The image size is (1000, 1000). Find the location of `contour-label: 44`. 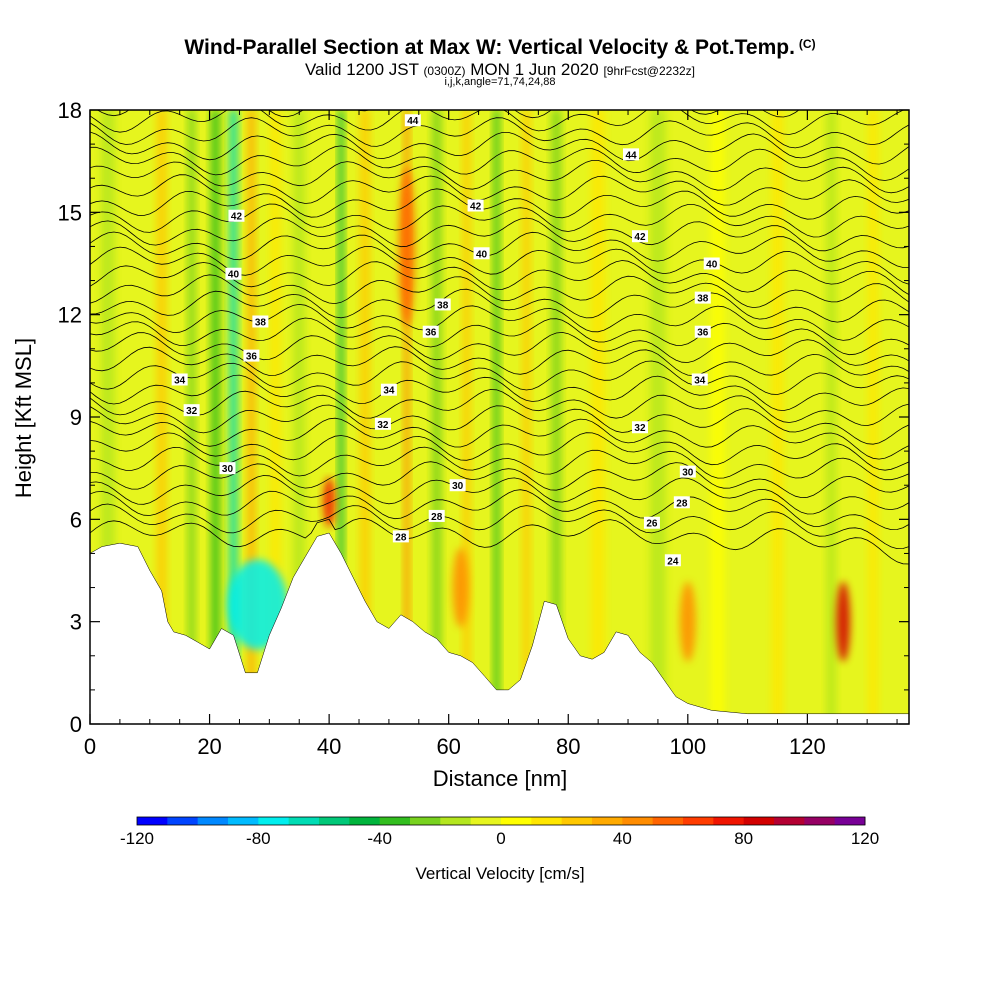

contour-label: 44 is located at coordinates (631, 155).